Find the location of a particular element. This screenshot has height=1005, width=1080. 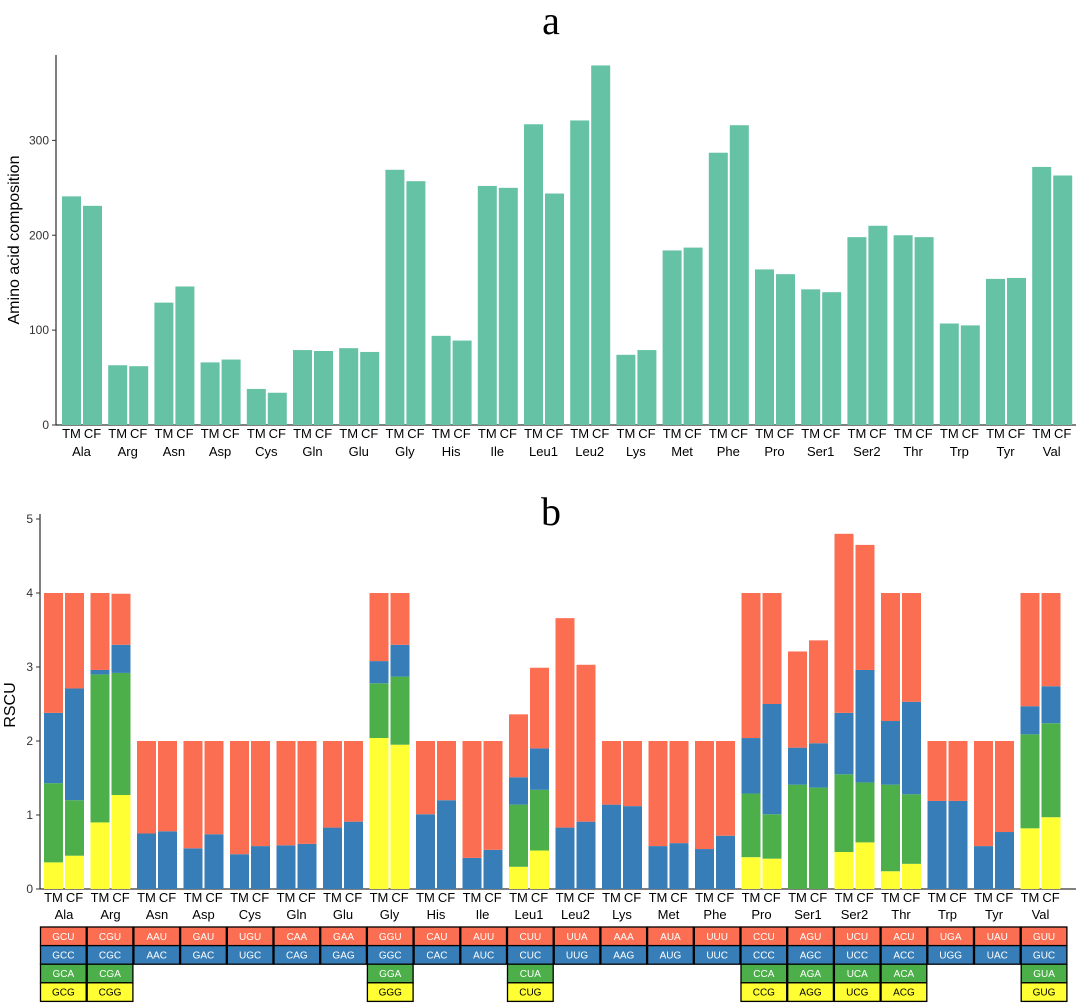

panel-b-category-label: Tyr is located at coordinates (994, 914).